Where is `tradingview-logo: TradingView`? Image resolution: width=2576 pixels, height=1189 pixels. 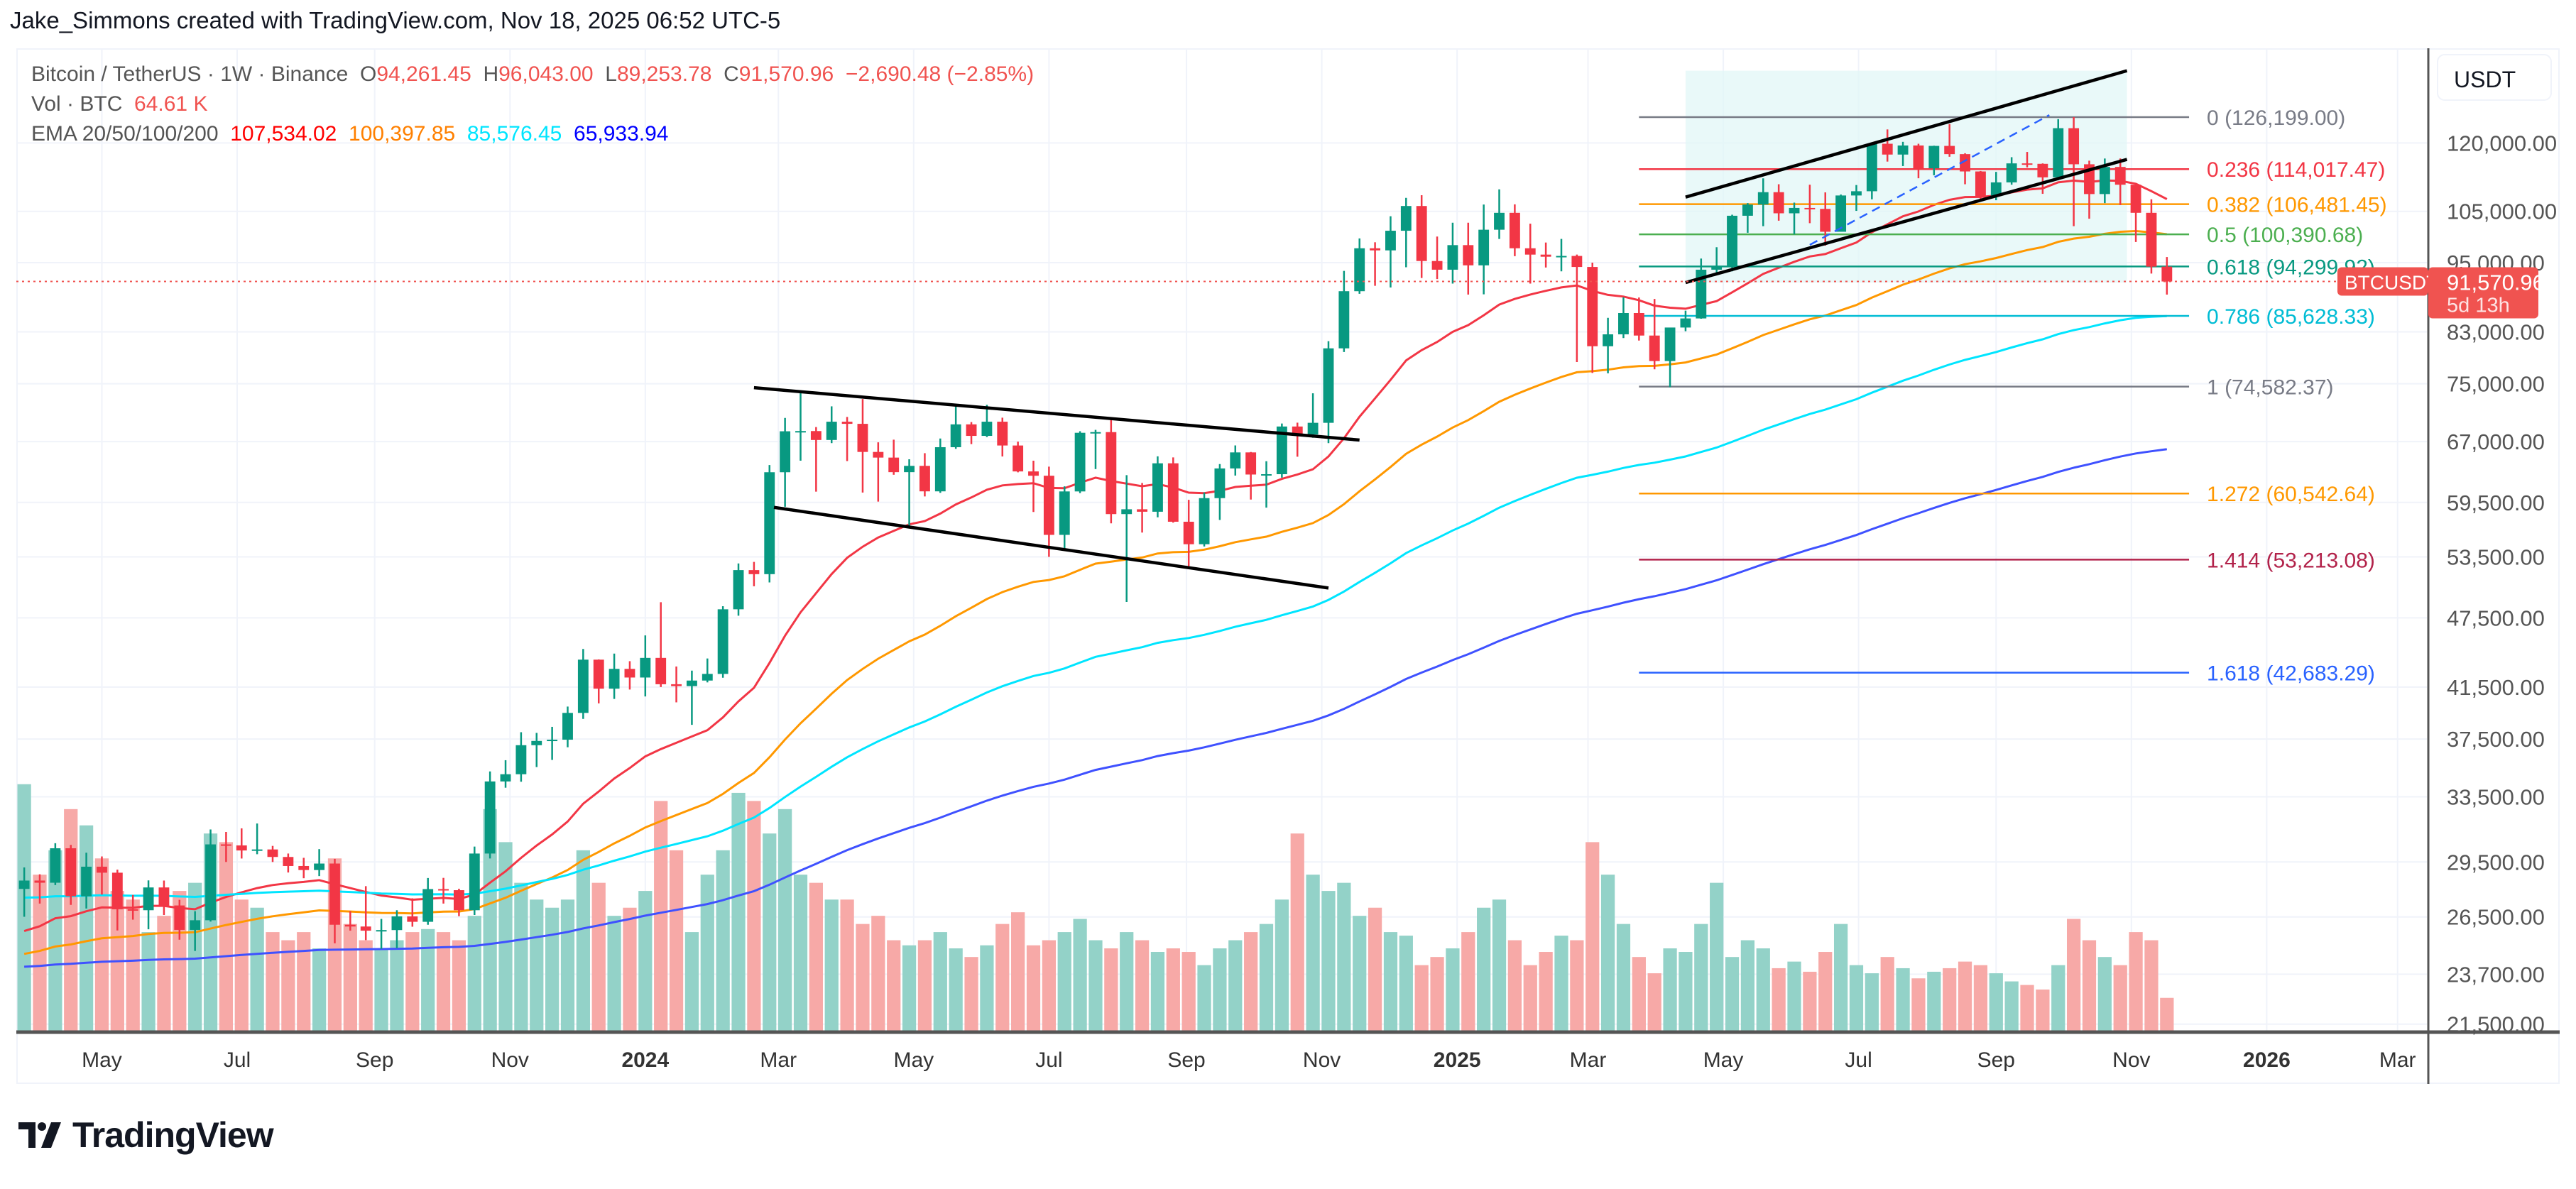 tradingview-logo: TradingView is located at coordinates (146, 1135).